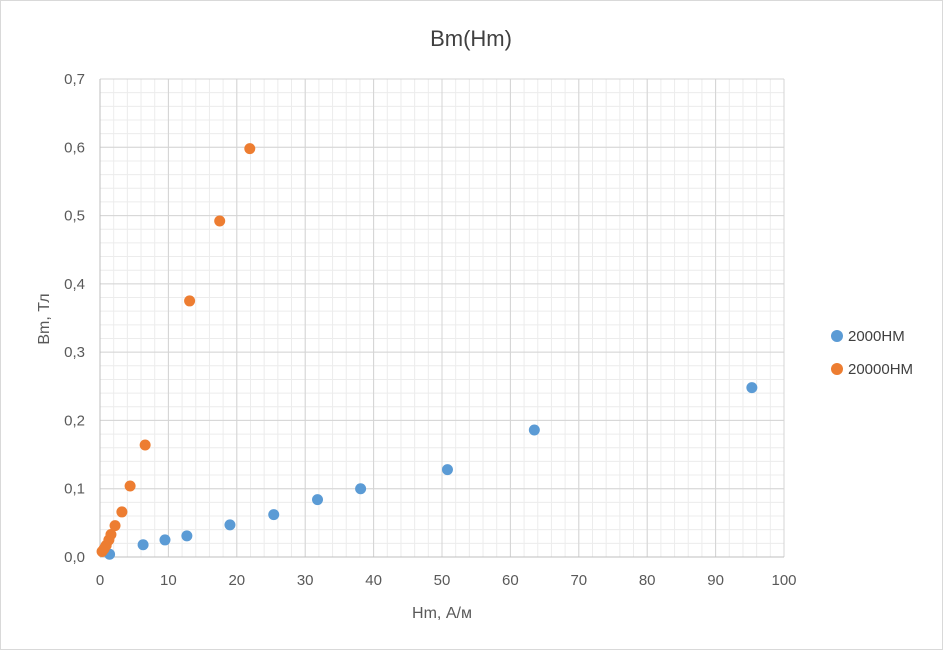  I want to click on x-tick-label: 20, so click(236, 580).